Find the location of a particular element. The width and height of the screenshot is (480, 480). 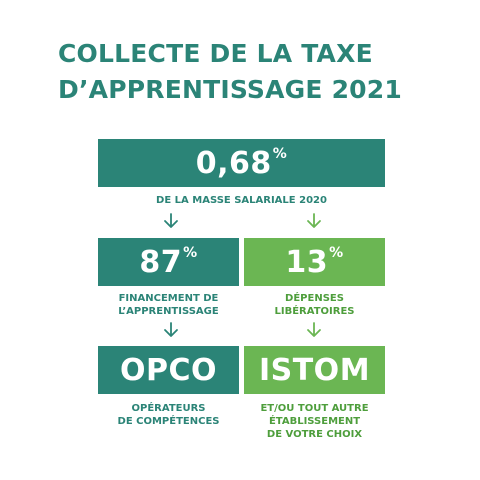

opco-caption-line-2: DE COMPÉTENCES is located at coordinates (168, 421).